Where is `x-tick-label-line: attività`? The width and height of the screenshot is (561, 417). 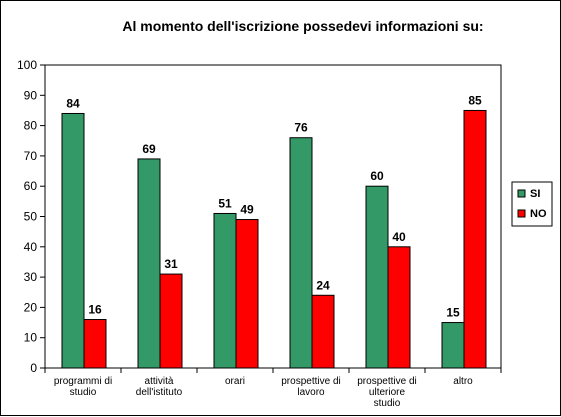
x-tick-label-line: attività is located at coordinates (159, 381).